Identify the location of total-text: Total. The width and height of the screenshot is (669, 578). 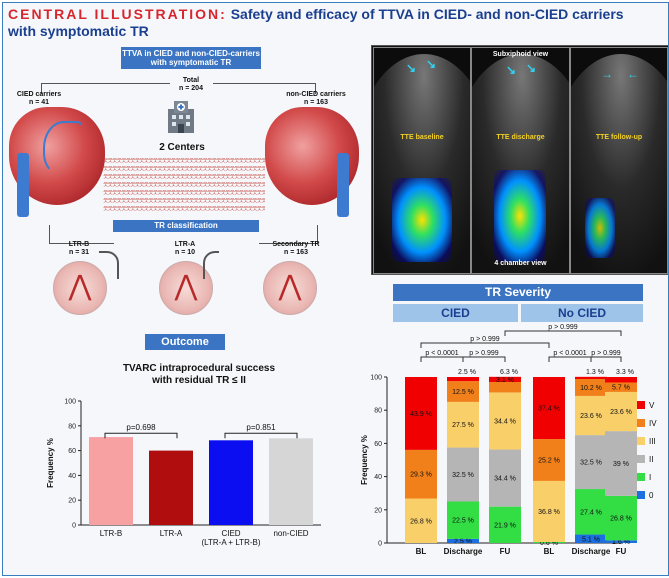
(191, 80).